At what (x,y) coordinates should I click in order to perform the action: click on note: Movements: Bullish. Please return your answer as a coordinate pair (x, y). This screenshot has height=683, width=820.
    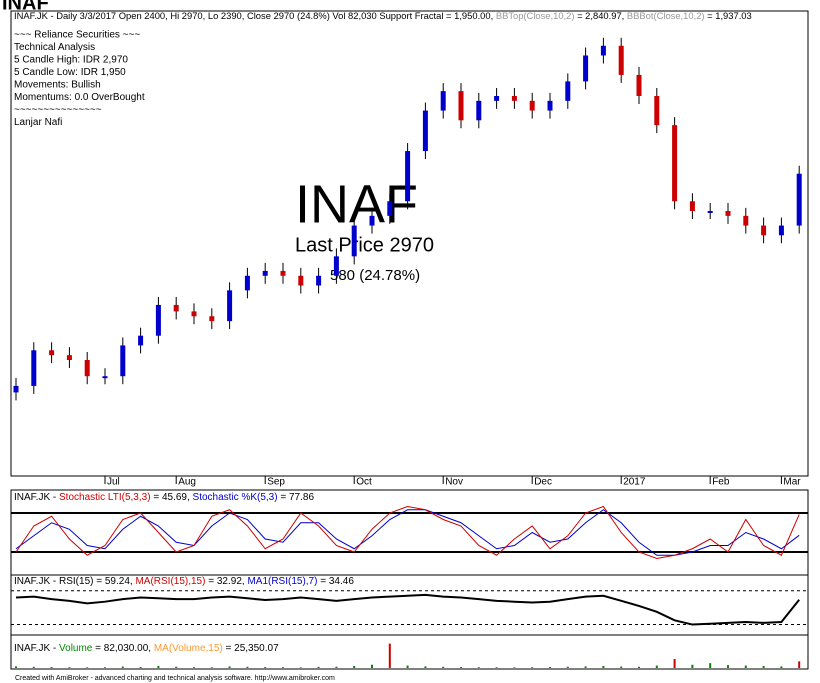
    Looking at the image, I should click on (57, 85).